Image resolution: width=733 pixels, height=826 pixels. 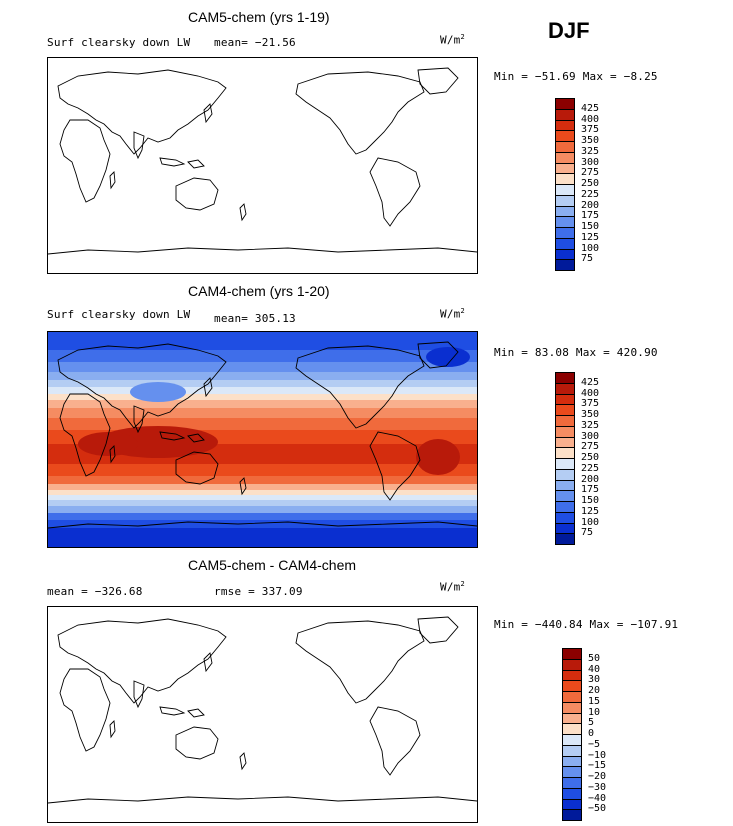 I want to click on panel2-minmax: Min = 83.08 Max = 420.90, so click(x=576, y=352).